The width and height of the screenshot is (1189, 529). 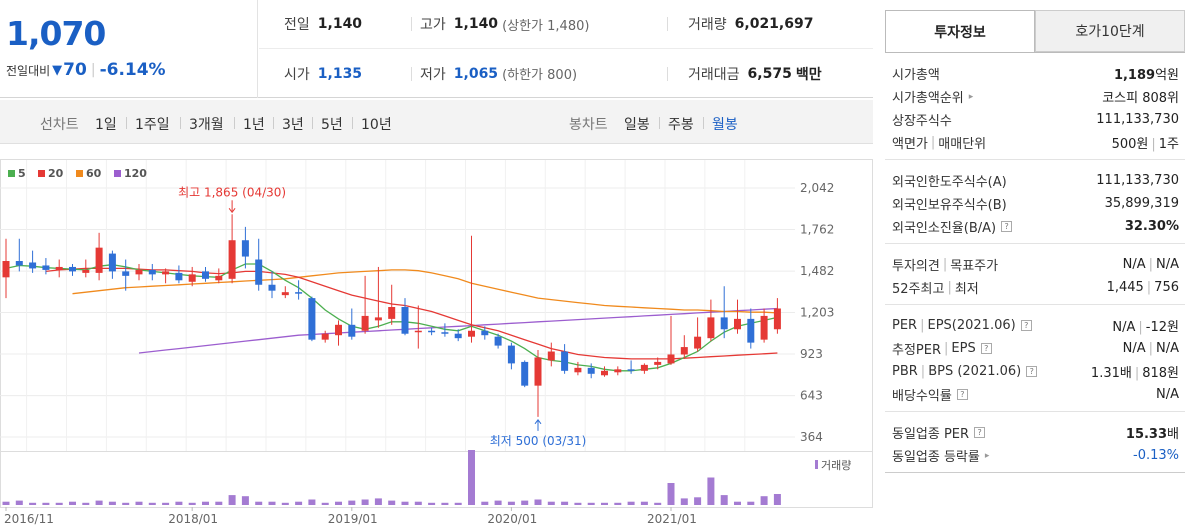 I want to click on info-value-text: -0.13%, so click(x=1156, y=455).